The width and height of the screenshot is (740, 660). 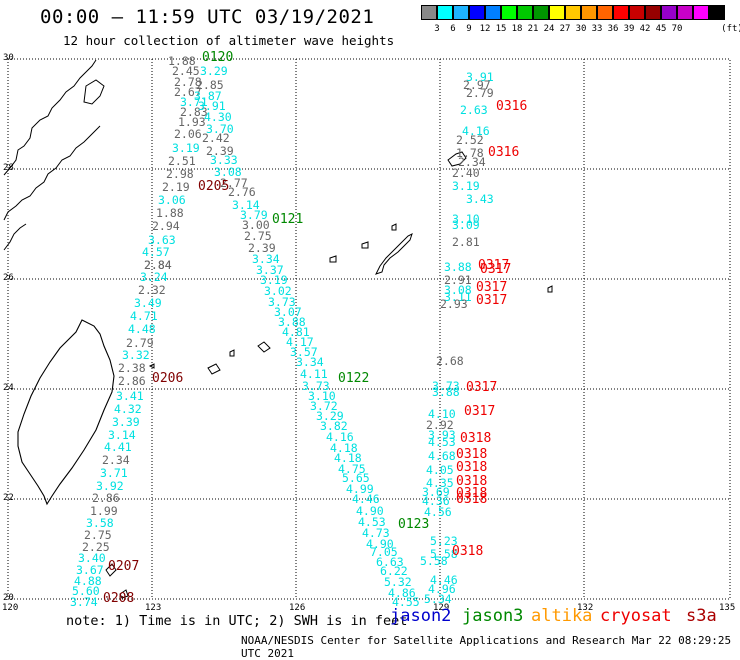 I want to click on wave-height-value: 4.68, so click(x=442, y=456).